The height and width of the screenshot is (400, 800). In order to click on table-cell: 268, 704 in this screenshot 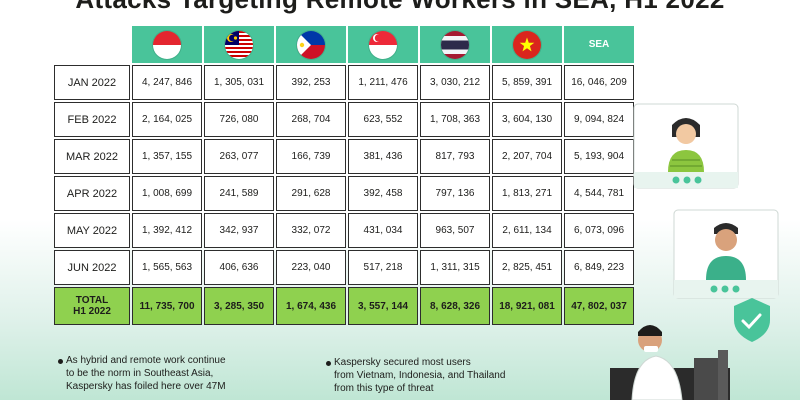, I will do `click(311, 119)`.